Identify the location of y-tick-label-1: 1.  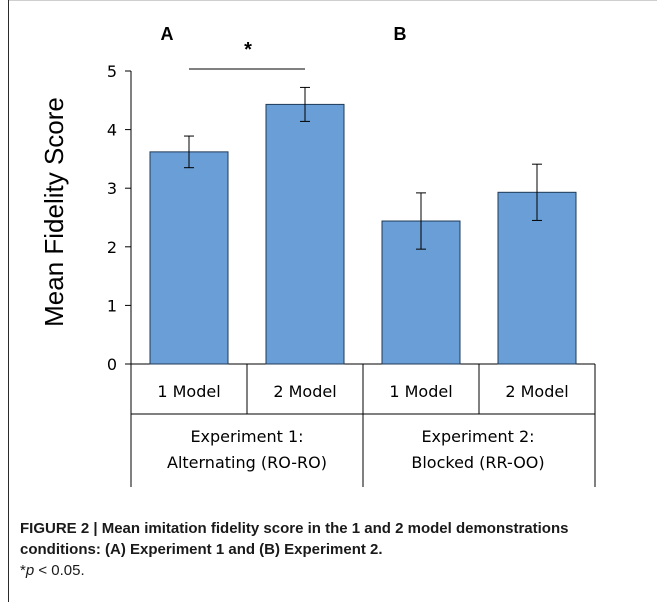
(112, 305).